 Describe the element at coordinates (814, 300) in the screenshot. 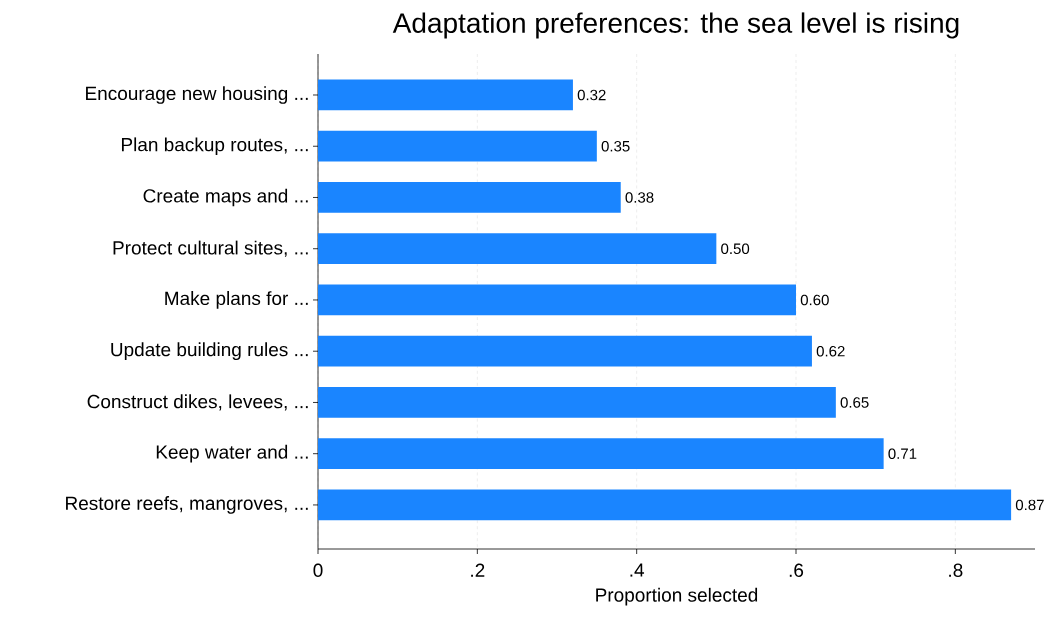

I see `data-label: 0.60` at that location.